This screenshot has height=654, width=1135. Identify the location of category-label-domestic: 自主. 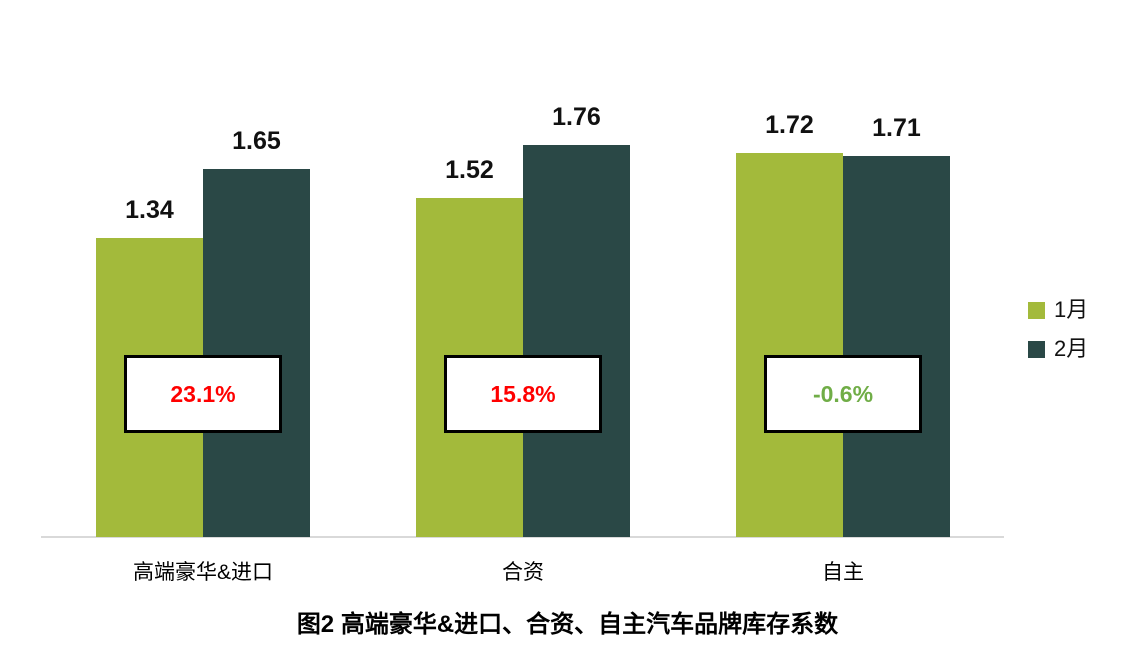
(843, 572).